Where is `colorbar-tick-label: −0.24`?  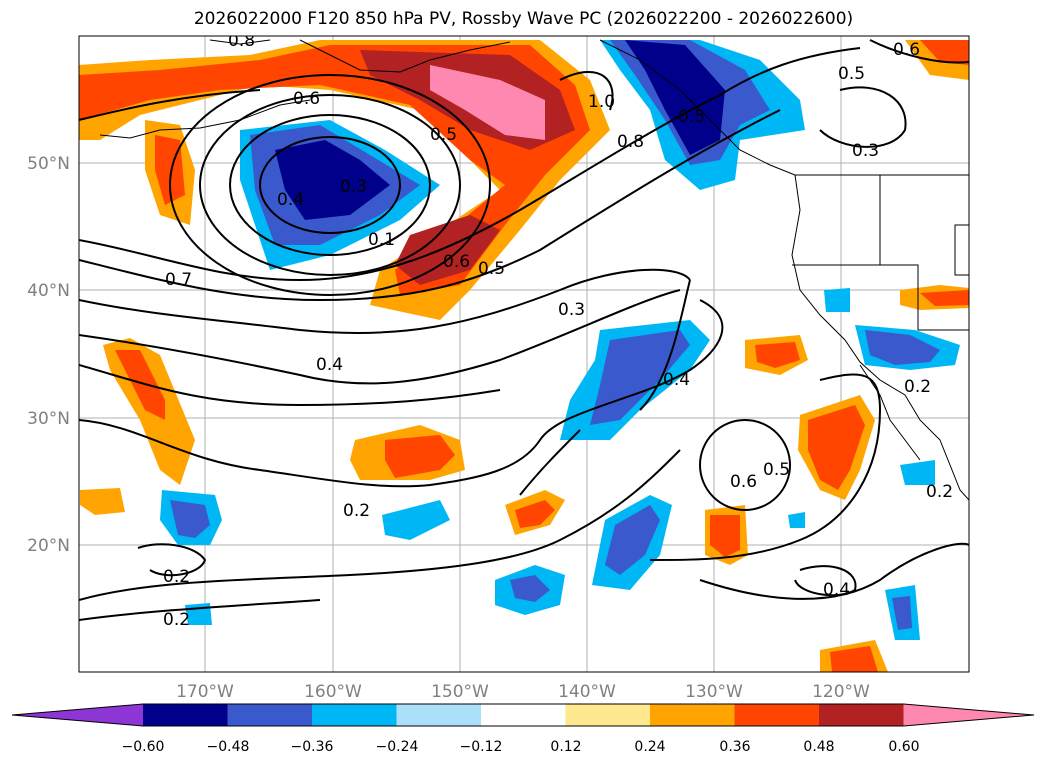 colorbar-tick-label: −0.24 is located at coordinates (397, 747).